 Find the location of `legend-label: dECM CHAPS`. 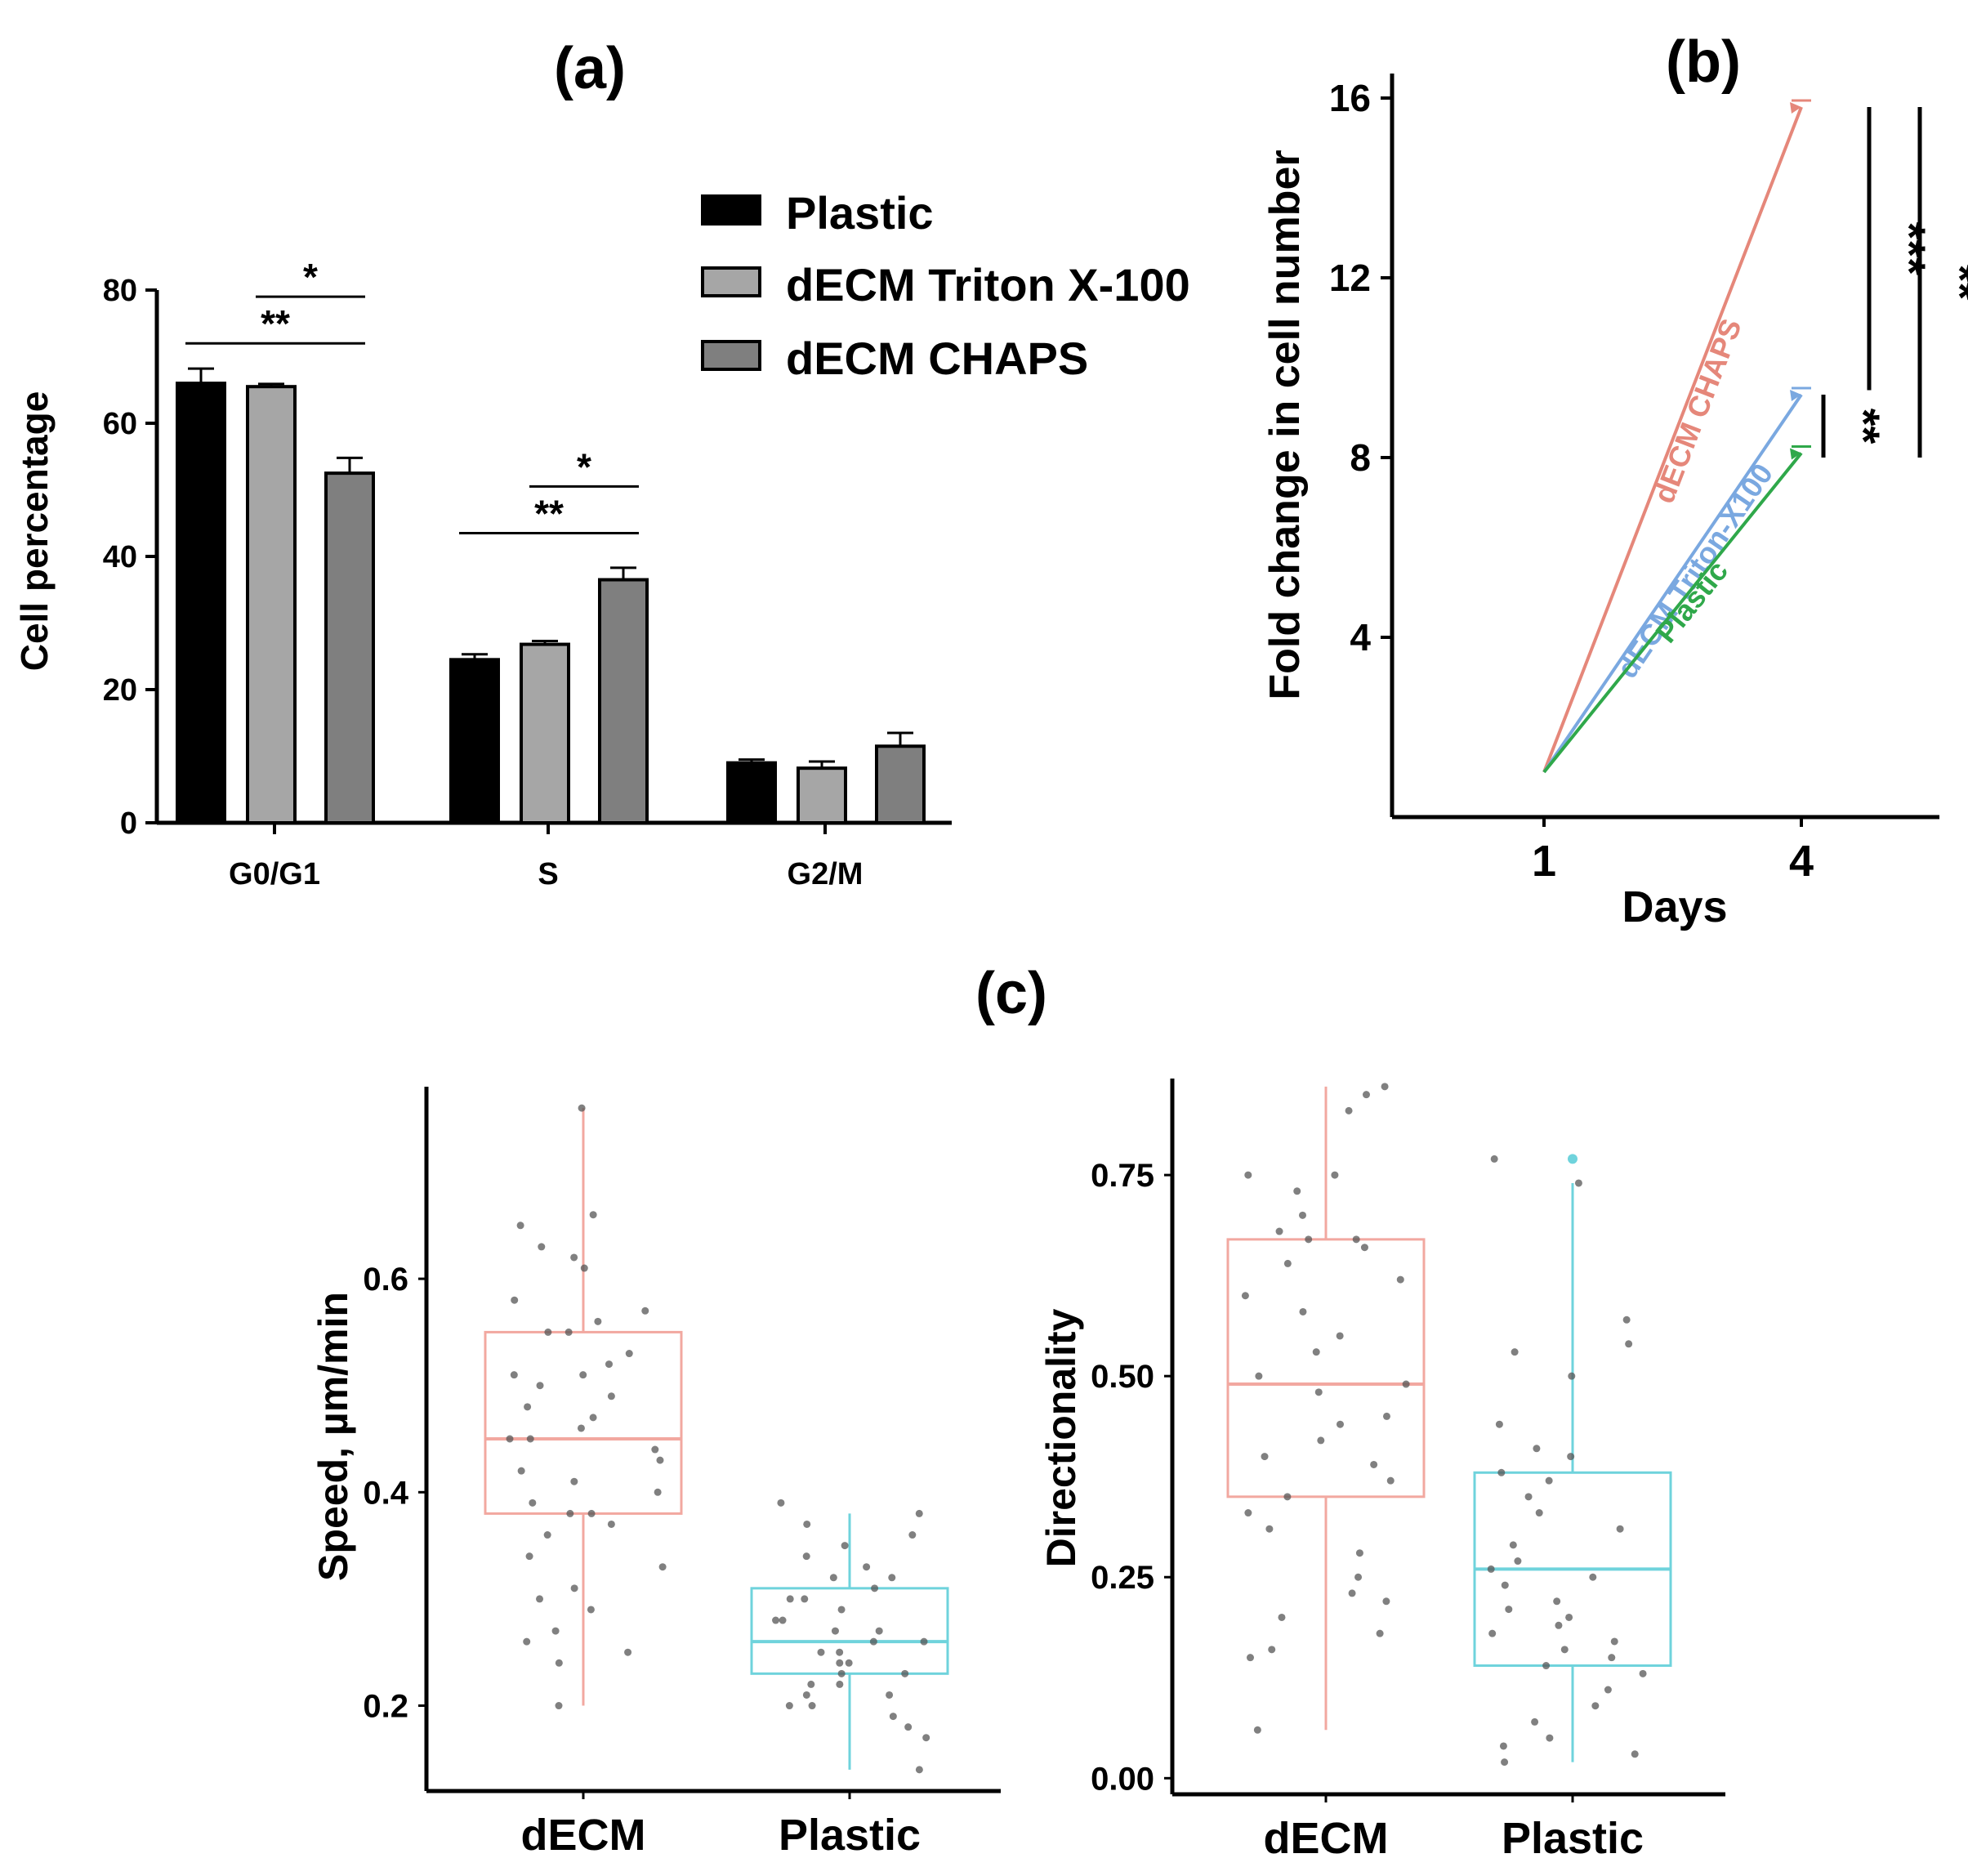

legend-label: dECM CHAPS is located at coordinates (937, 358).